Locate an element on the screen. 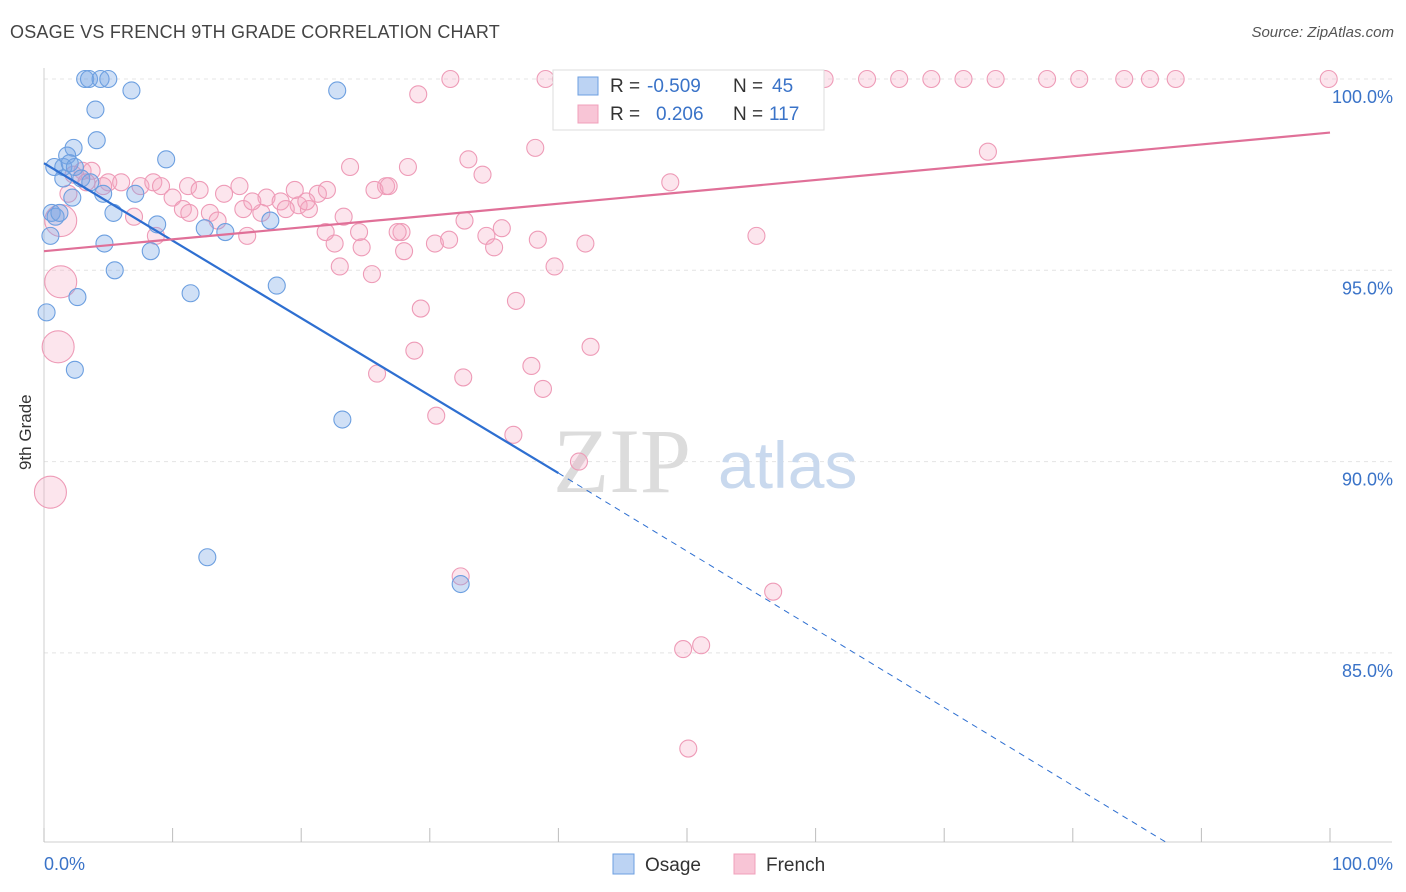 The image size is (1406, 892). legend-n-label-osage: N = is located at coordinates (748, 86).